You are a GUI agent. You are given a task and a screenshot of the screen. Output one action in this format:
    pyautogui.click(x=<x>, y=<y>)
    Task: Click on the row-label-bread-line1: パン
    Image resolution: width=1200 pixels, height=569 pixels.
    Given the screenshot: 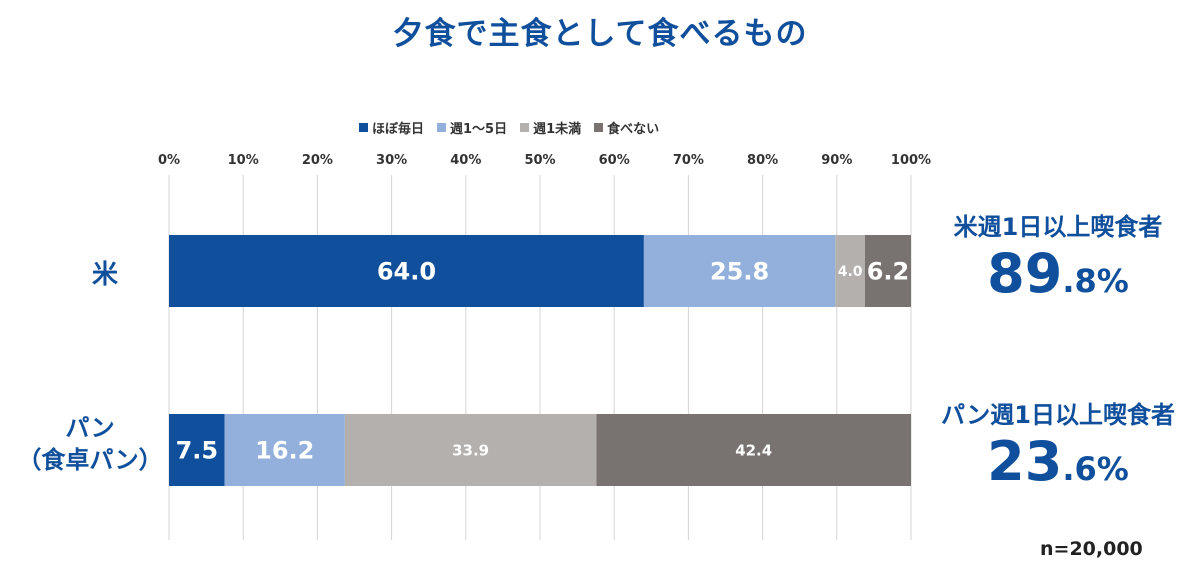 What is the action you would take?
    pyautogui.click(x=90, y=428)
    